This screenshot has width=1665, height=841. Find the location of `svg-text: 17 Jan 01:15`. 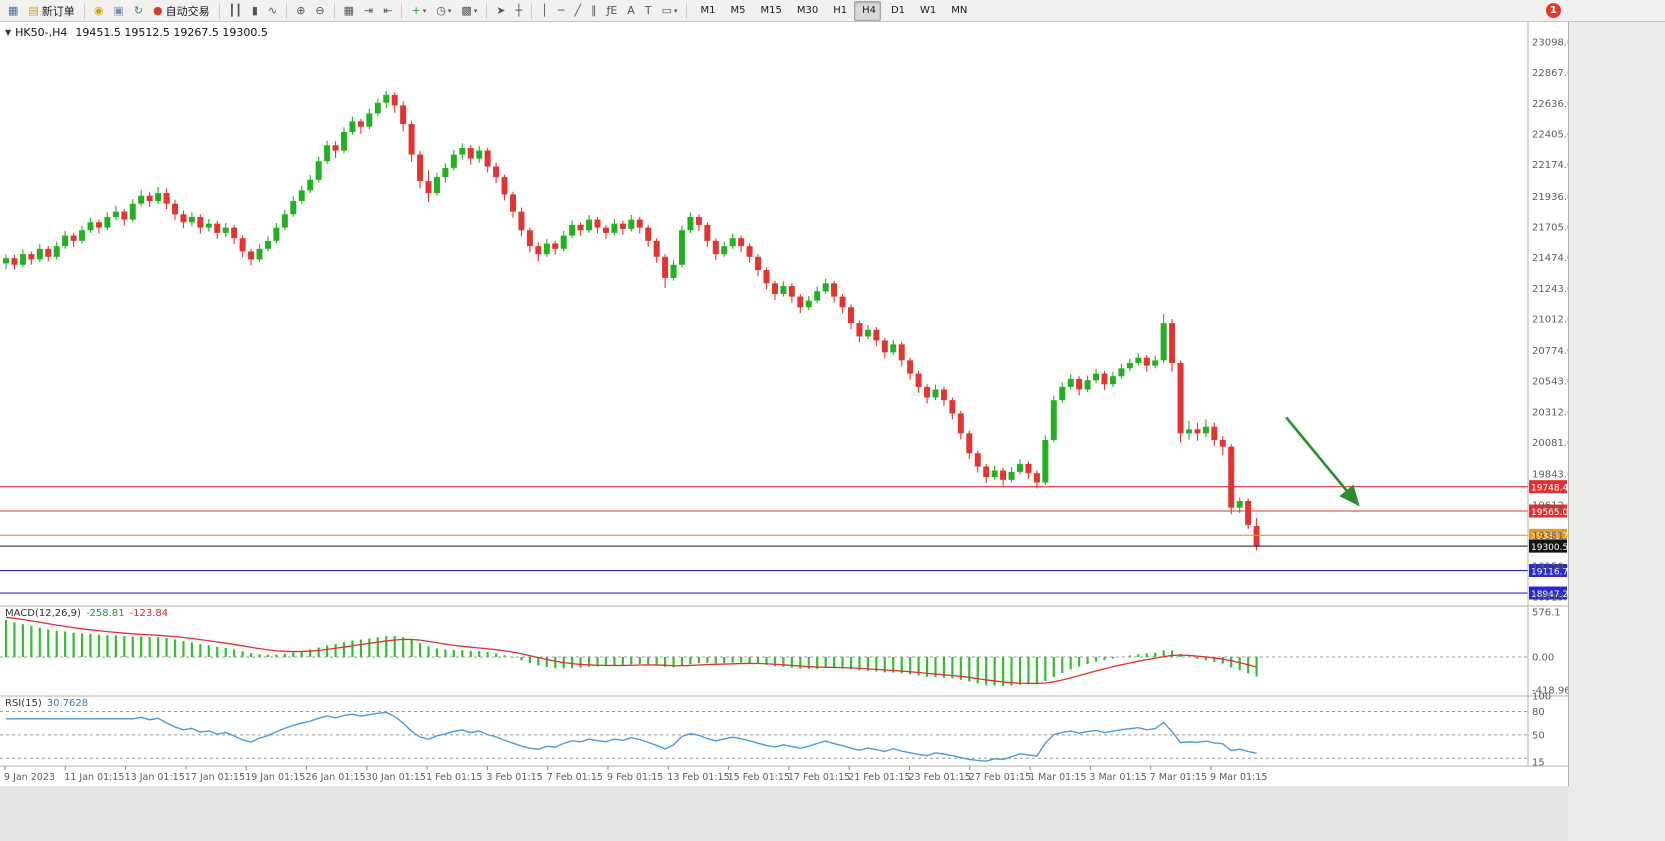

svg-text: 17 Jan 01:15 is located at coordinates (215, 777).